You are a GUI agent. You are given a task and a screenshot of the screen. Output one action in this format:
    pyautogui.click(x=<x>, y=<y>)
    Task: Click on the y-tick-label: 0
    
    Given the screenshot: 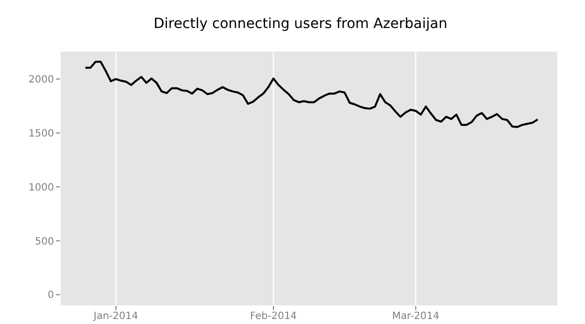 What is the action you would take?
    pyautogui.click(x=51, y=296)
    